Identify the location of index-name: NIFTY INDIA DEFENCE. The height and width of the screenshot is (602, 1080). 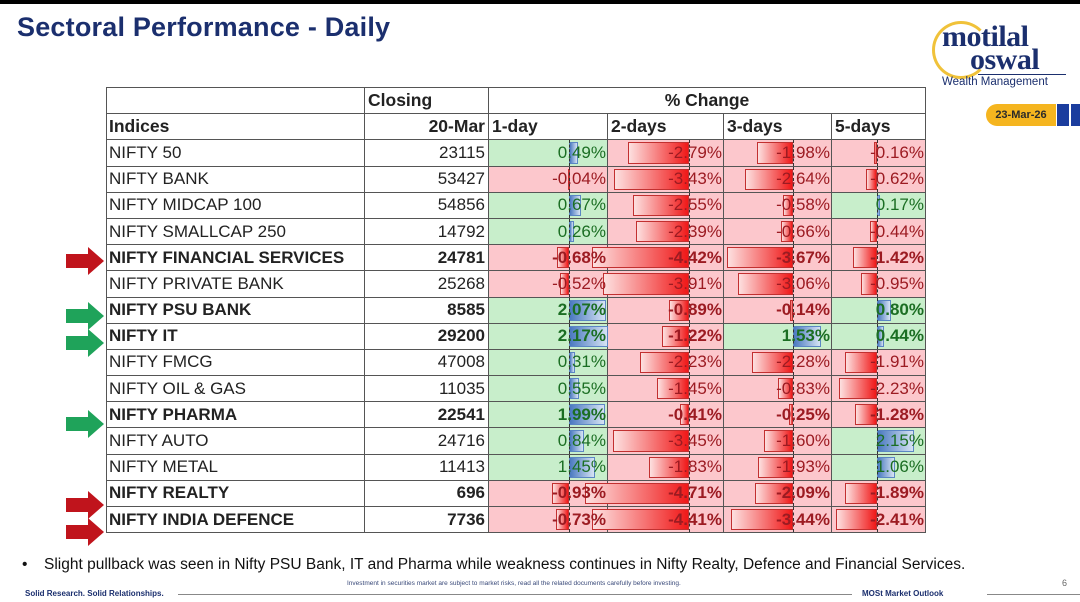
(235, 519).